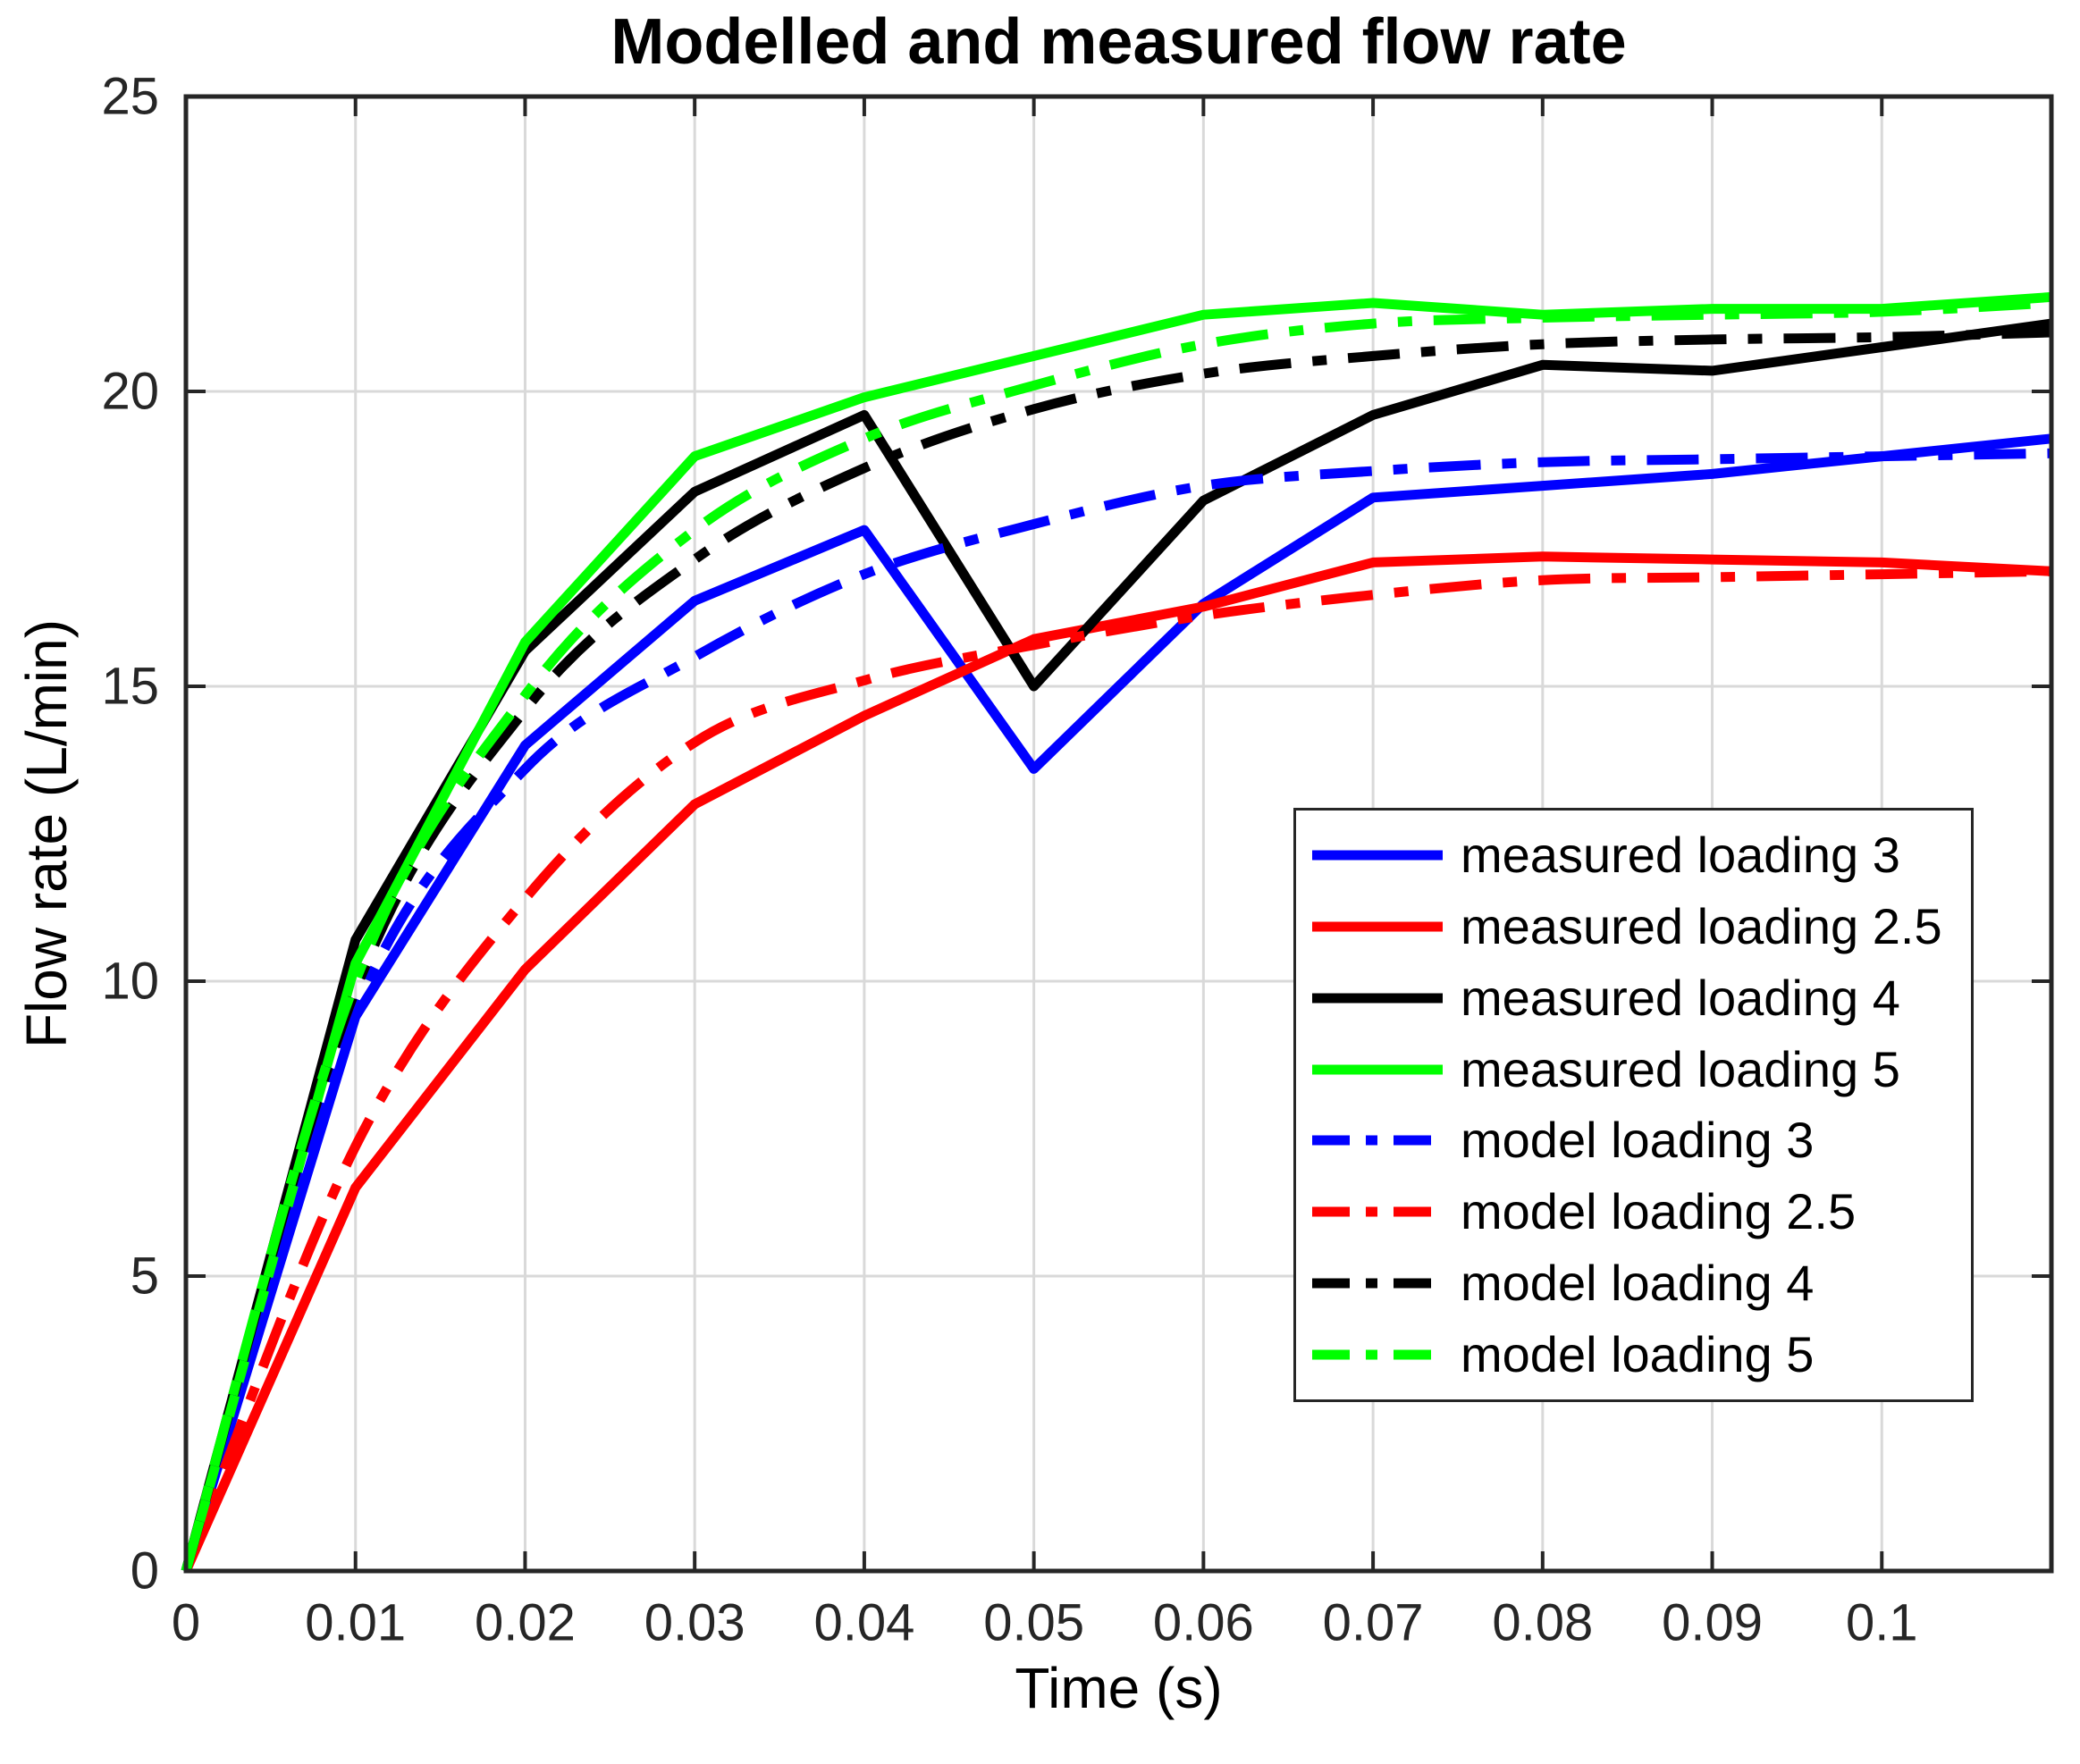  I want to click on y-axis-label: Flow rate (L/min), so click(46, 833).